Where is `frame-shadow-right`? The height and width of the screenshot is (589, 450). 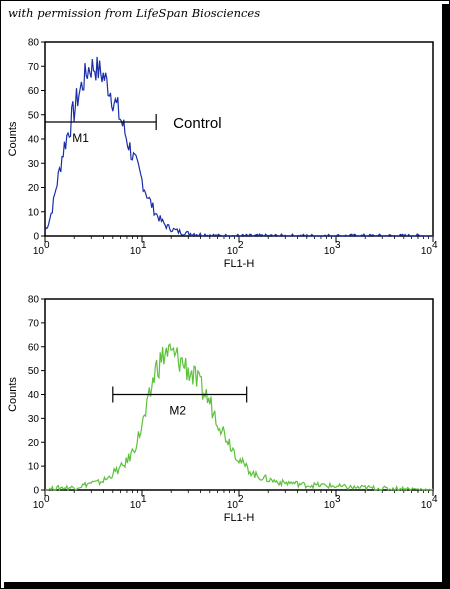
frame-shadow-right is located at coordinates (445, 296).